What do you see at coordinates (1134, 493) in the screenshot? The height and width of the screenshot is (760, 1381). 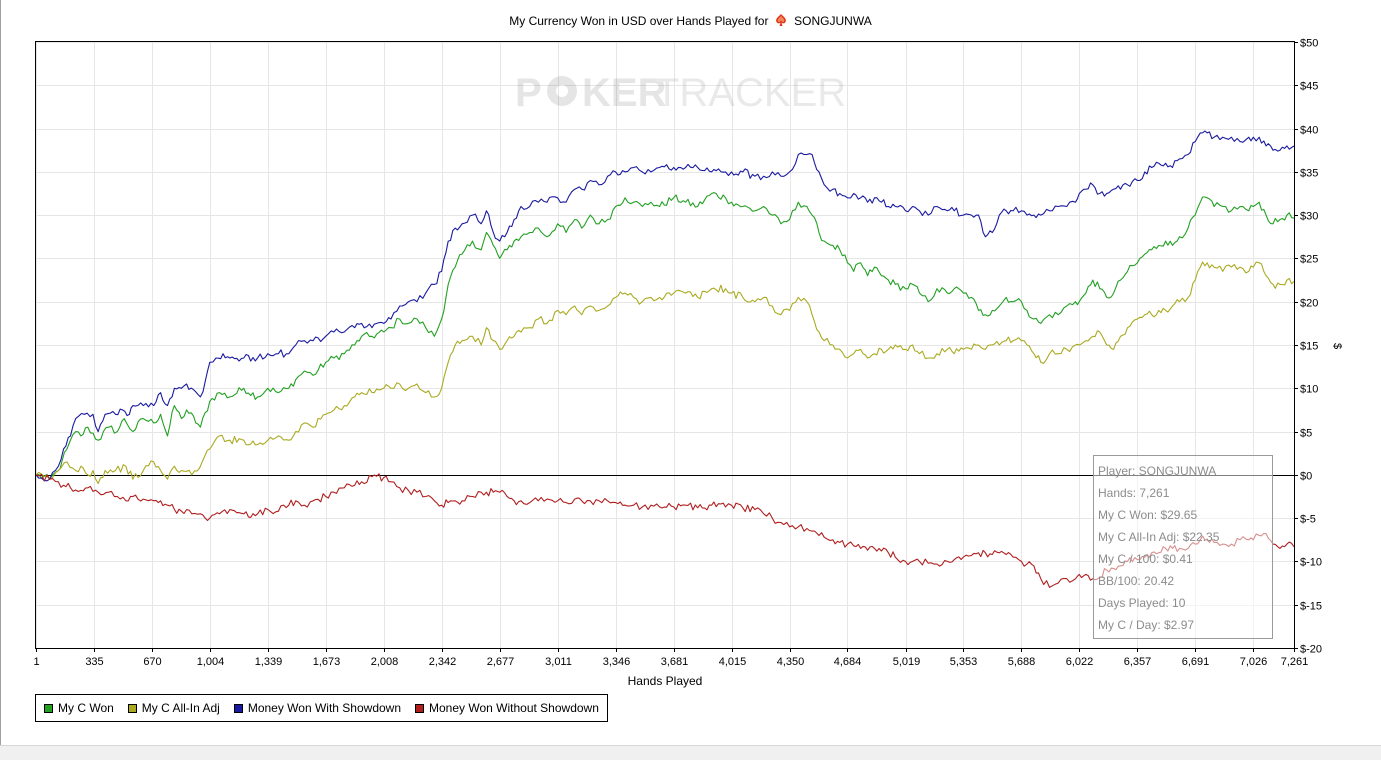 I see `tooltip-line: Hands: 7,261` at bounding box center [1134, 493].